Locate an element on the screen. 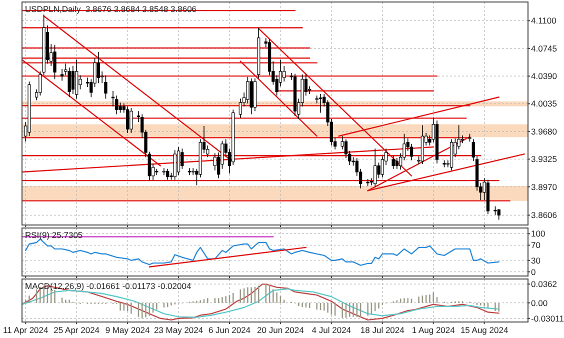 This screenshot has width=564, height=338. y-tick-label: 0.00 is located at coordinates (539, 303).